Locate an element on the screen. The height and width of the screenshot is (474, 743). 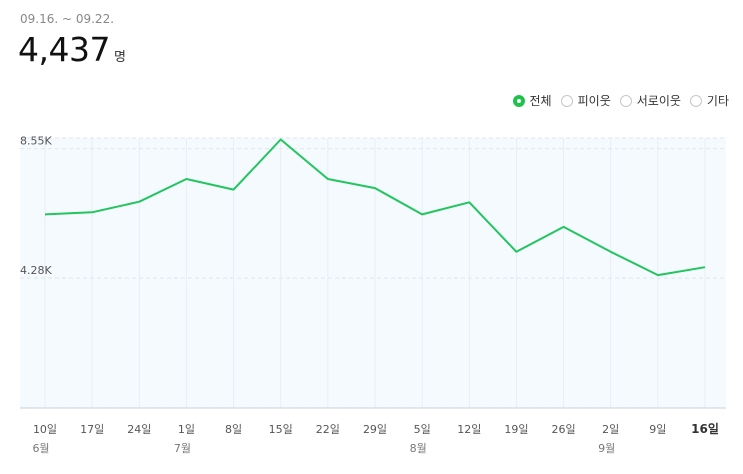
x-tick-label: 26일 is located at coordinates (564, 429).